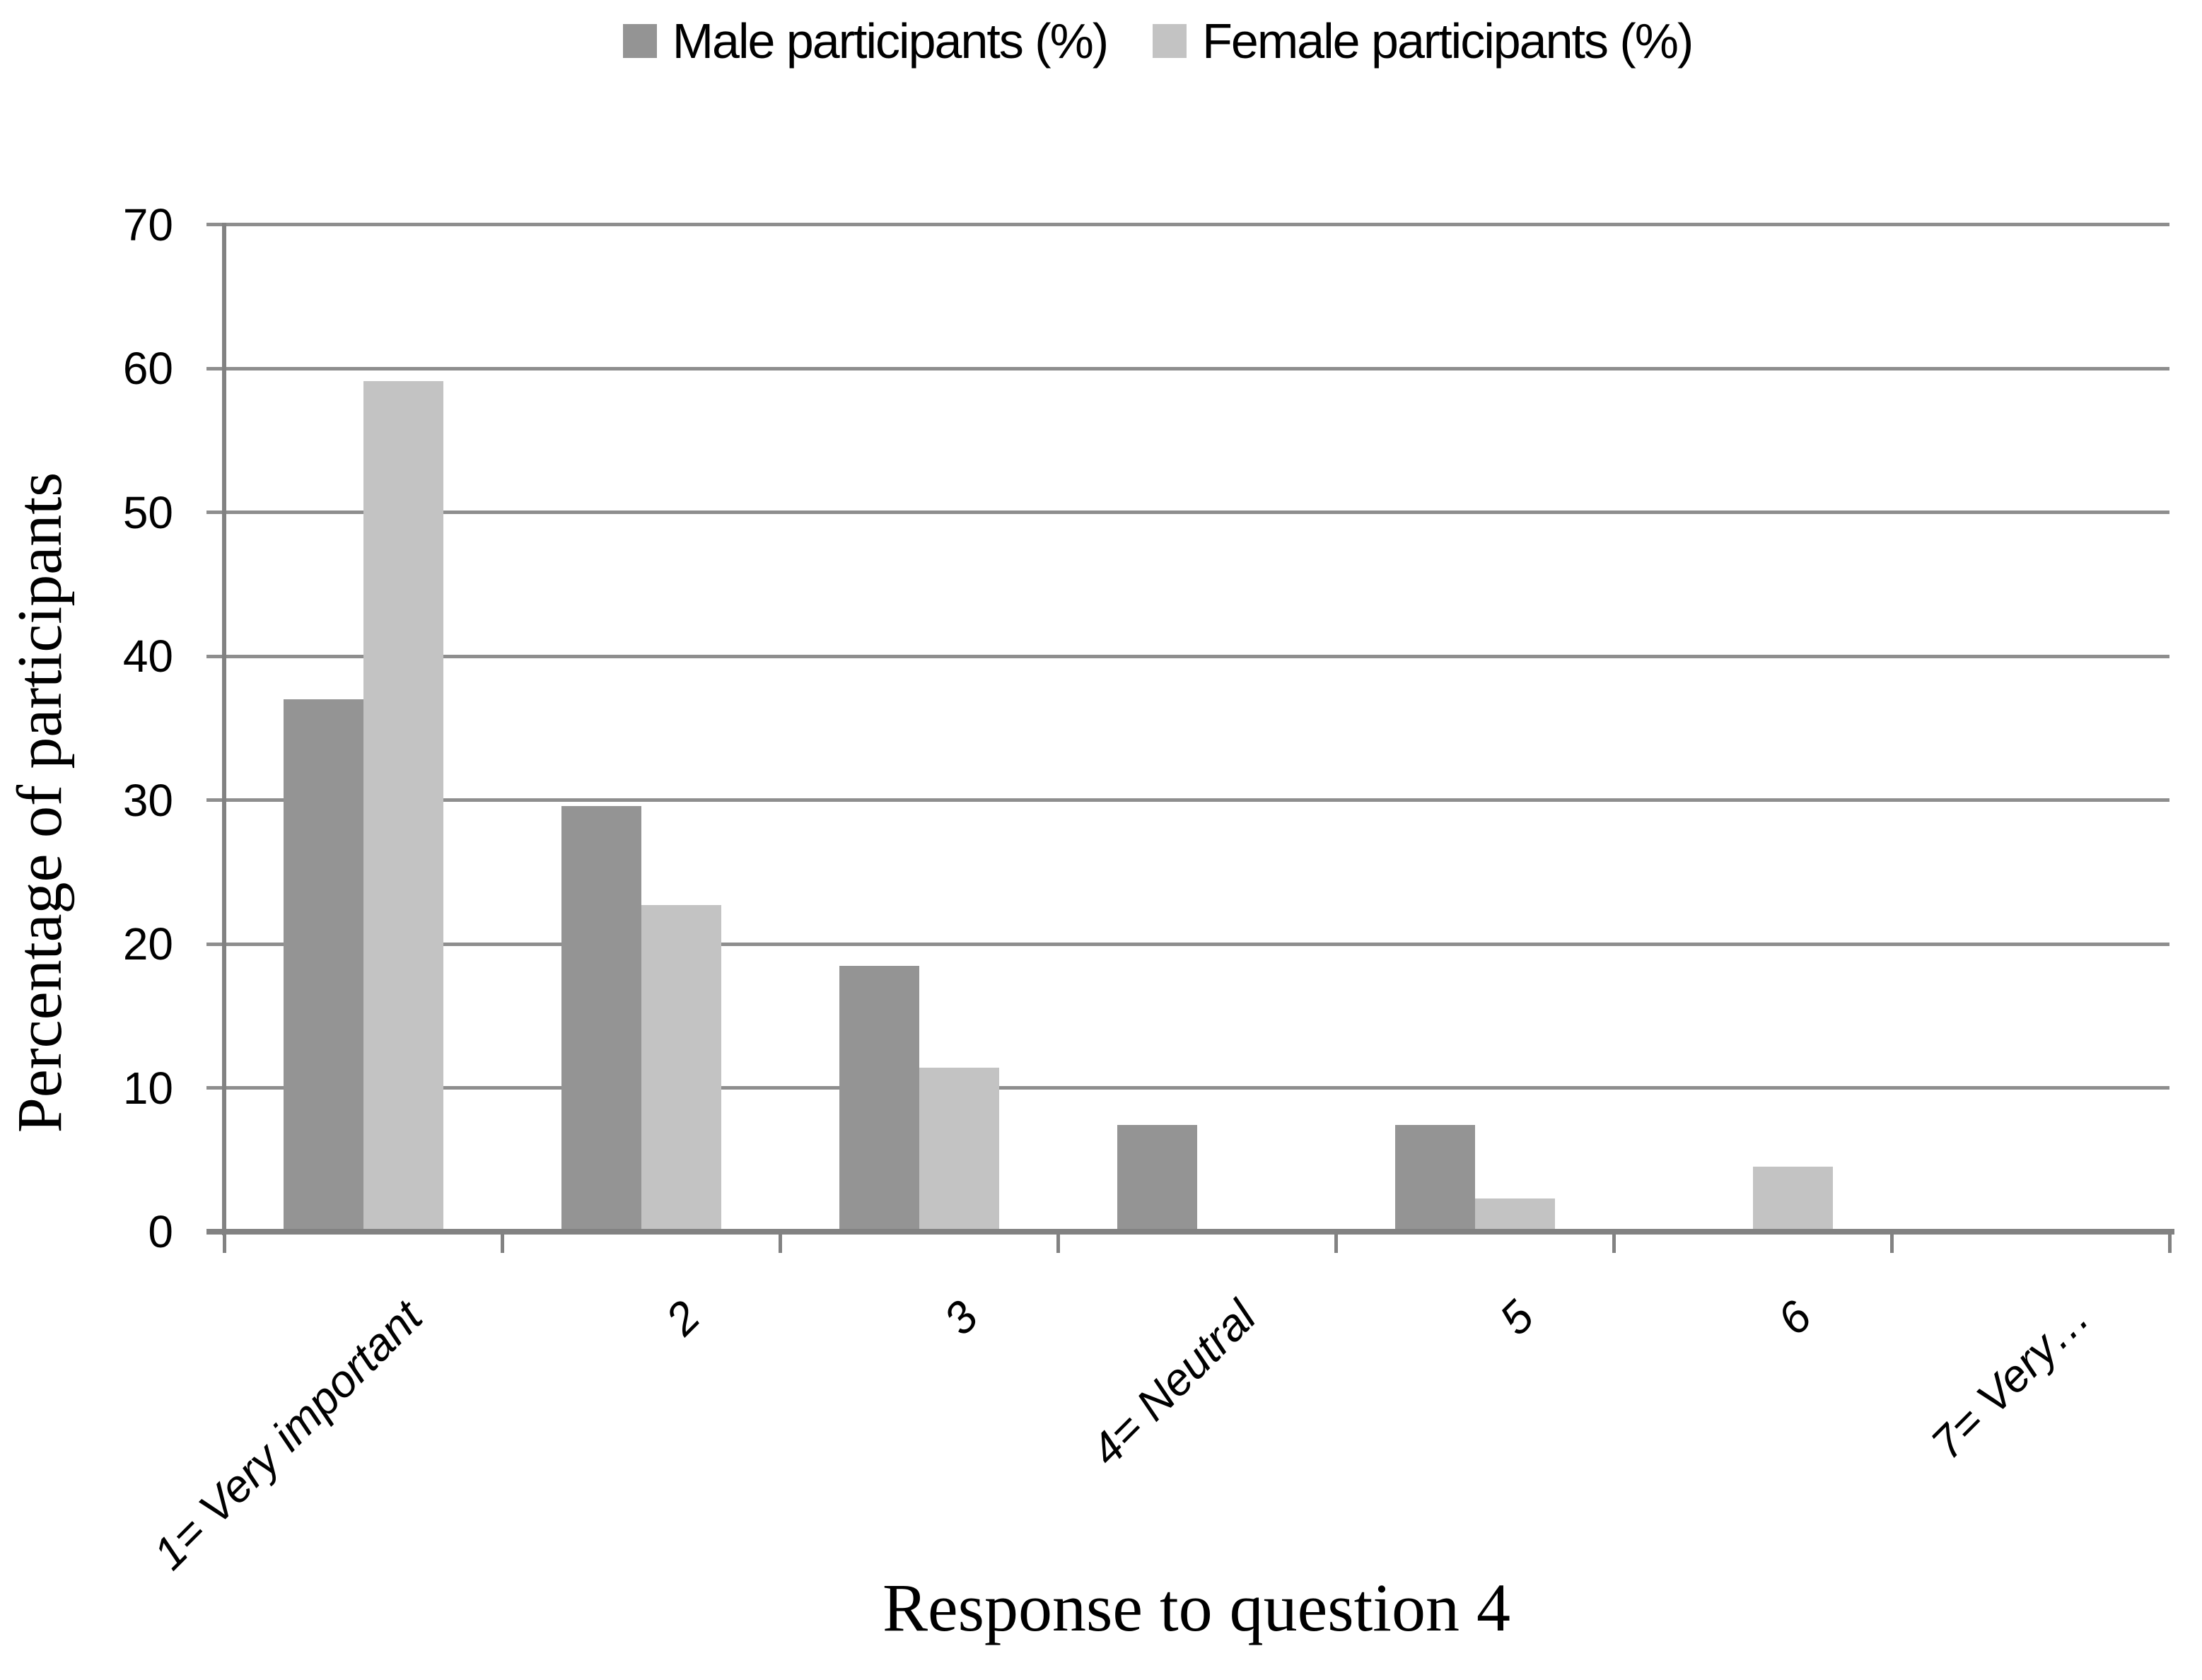 This screenshot has width=2202, height=1680. What do you see at coordinates (287, 1435) in the screenshot?
I see `x-tick-label-1: 1= Very important` at bounding box center [287, 1435].